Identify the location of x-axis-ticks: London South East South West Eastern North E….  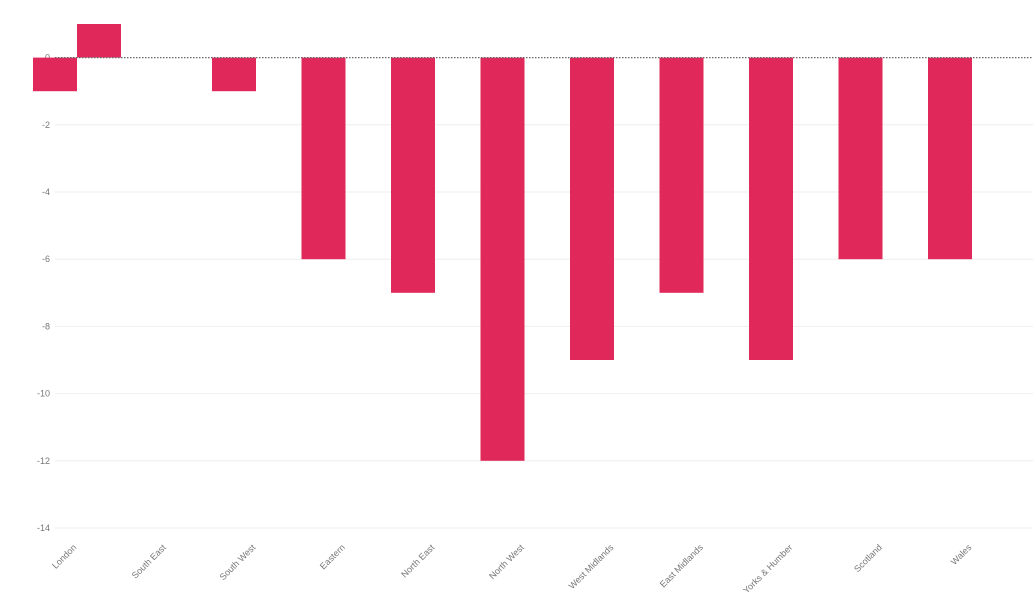
(512, 569).